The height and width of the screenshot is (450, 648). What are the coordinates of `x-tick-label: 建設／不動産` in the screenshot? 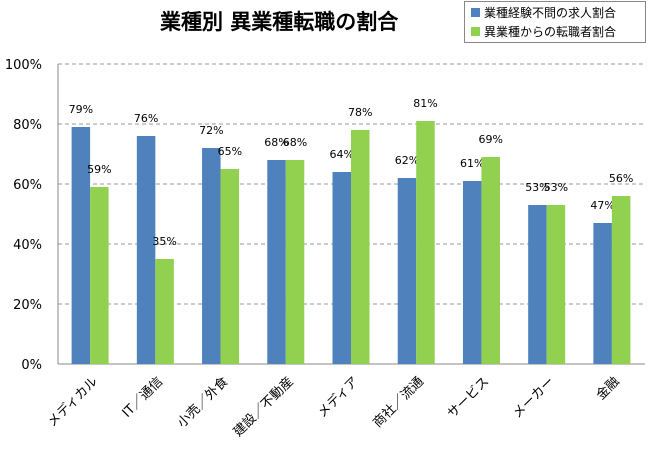 It's located at (263, 407).